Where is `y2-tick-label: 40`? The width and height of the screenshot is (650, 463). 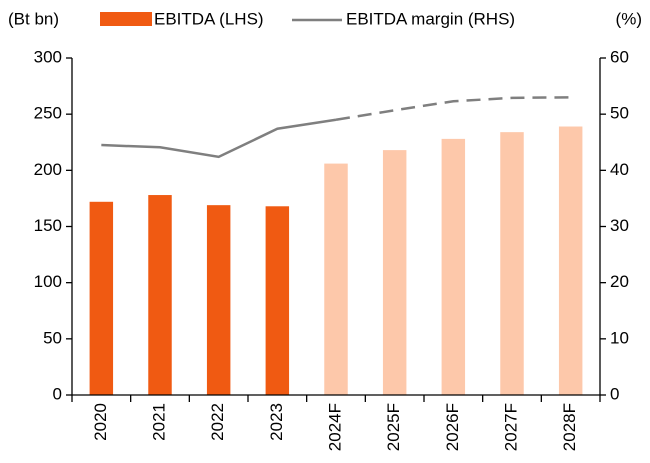
y2-tick-label: 40 is located at coordinates (619, 169).